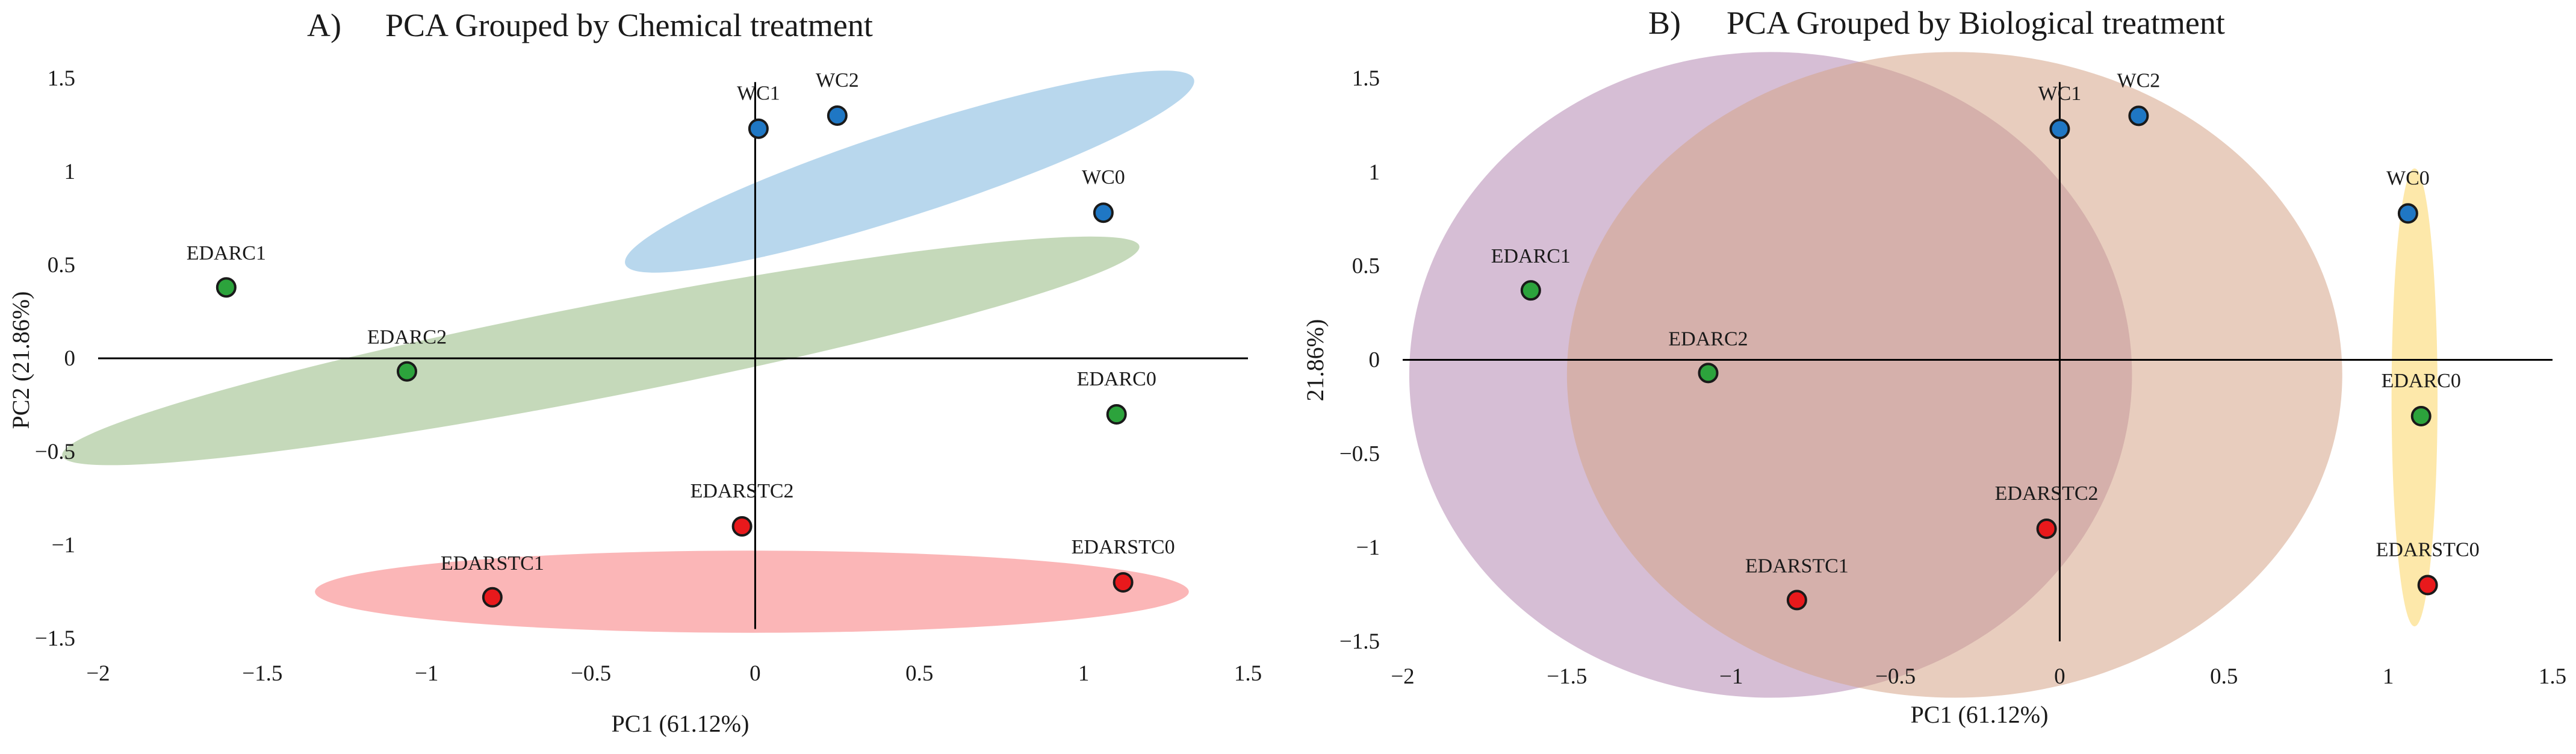 Image resolution: width=2576 pixels, height=754 pixels. What do you see at coordinates (752, 591) in the screenshot?
I see `group-ellipse-edarstc` at bounding box center [752, 591].